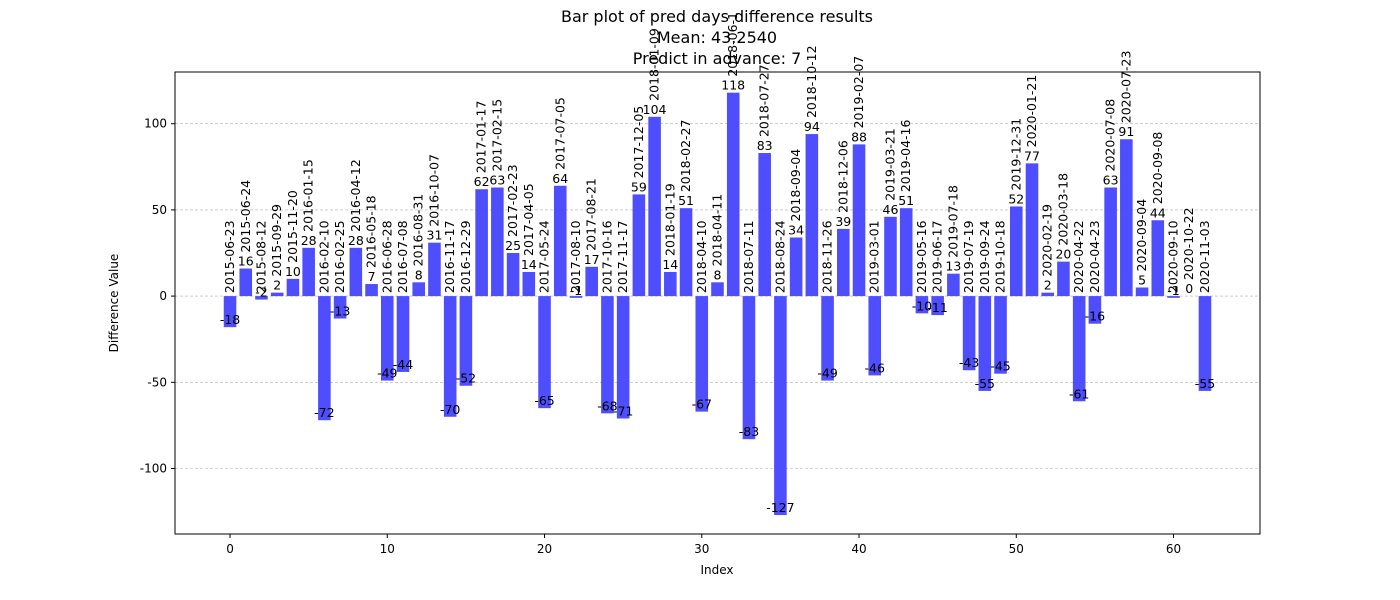 This screenshot has height=600, width=1400. What do you see at coordinates (607, 405) in the screenshot?
I see `value-label: -68` at bounding box center [607, 405].